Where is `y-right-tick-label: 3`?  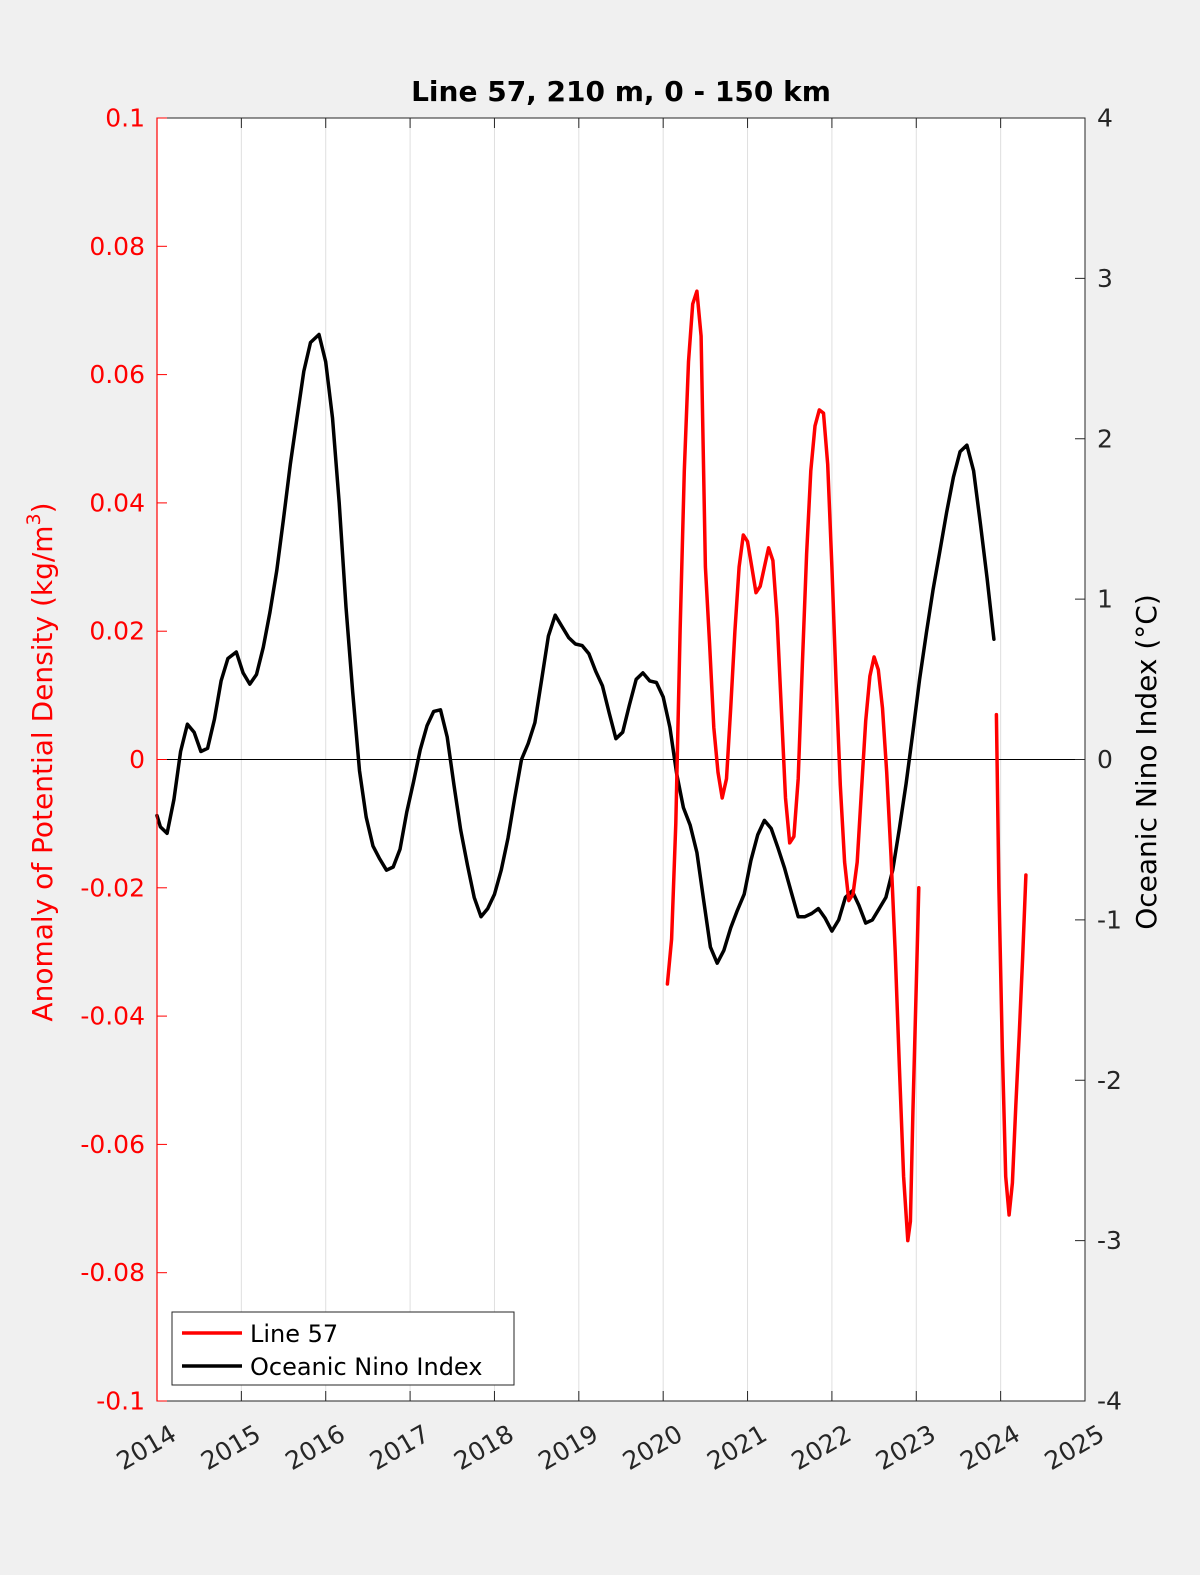 y-right-tick-label: 3 is located at coordinates (1105, 278).